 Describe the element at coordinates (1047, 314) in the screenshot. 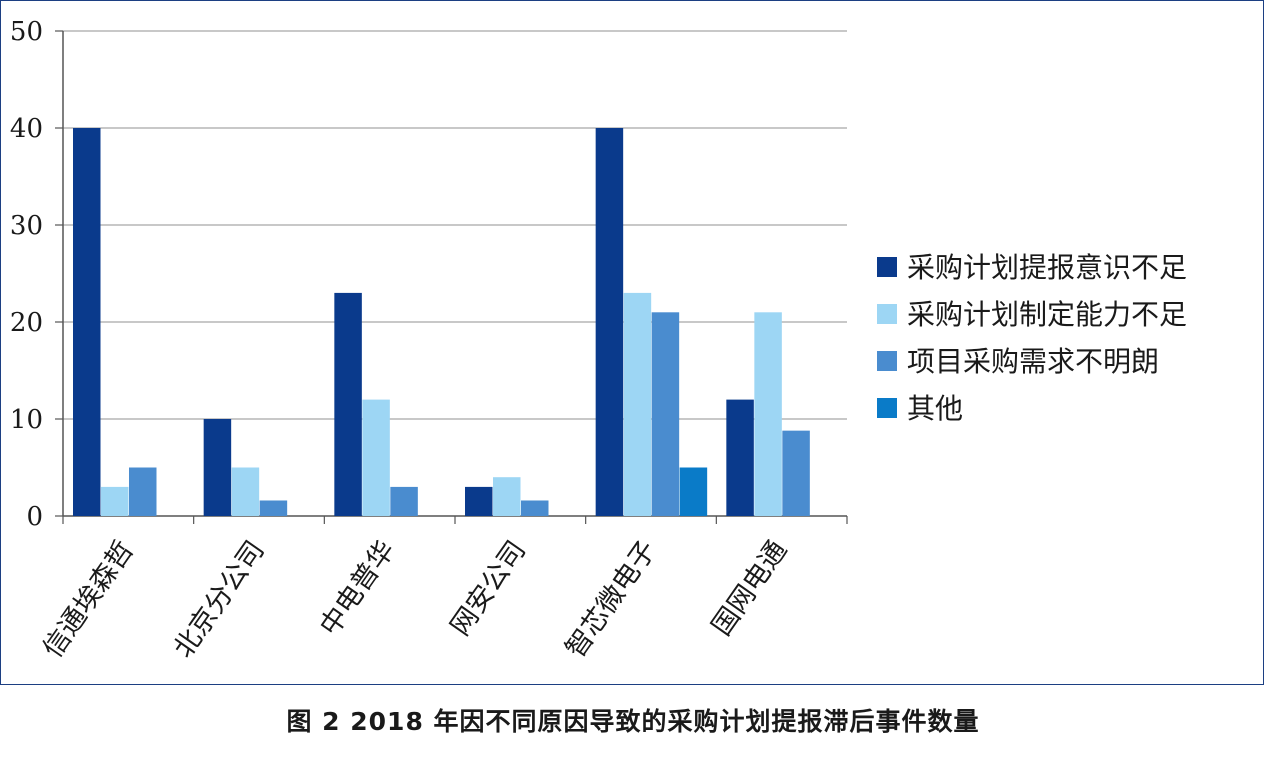

I see `legend-label: 采购计划制定能力不足` at that location.